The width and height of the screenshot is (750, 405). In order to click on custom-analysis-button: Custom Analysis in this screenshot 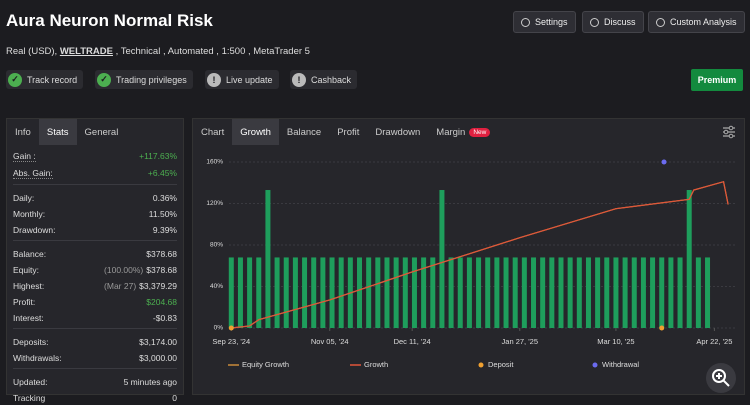, I will do `click(696, 22)`.